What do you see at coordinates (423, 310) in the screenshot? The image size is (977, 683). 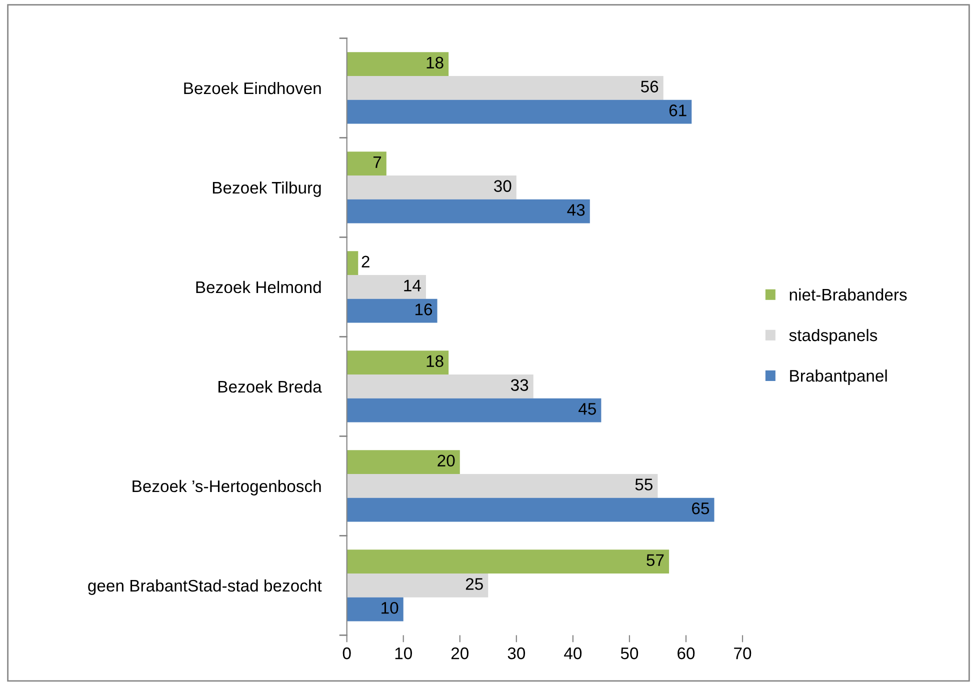 I see `data-label: 16` at bounding box center [423, 310].